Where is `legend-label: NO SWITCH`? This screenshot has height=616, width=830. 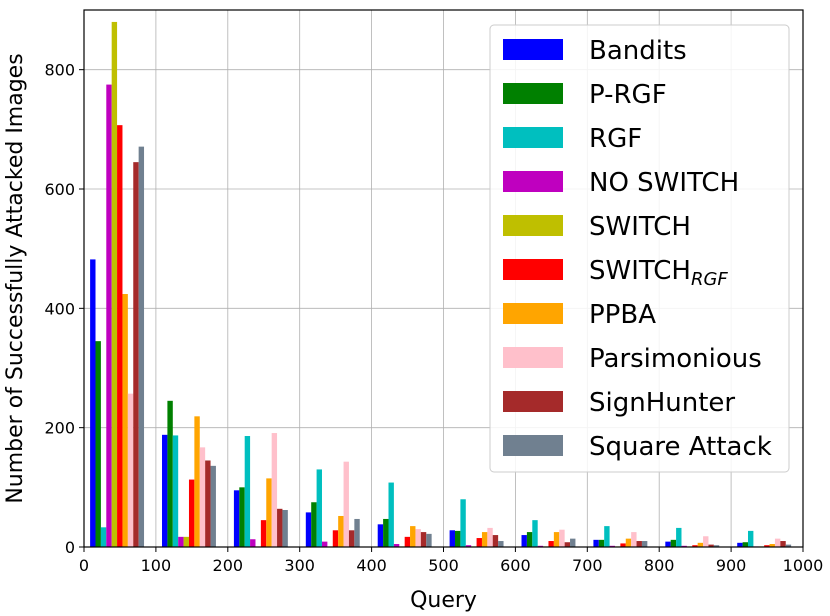 legend-label: NO SWITCH is located at coordinates (664, 183).